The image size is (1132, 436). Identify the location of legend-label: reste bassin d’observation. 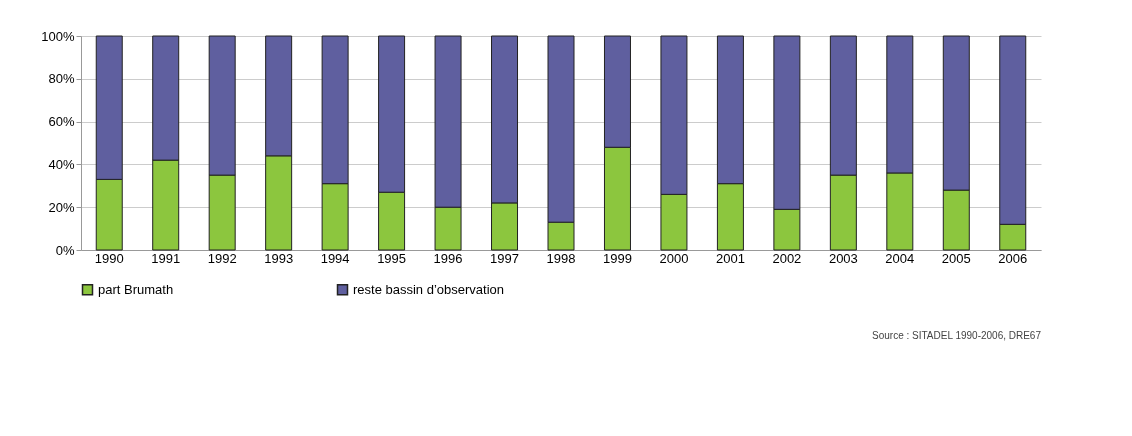
(429, 289).